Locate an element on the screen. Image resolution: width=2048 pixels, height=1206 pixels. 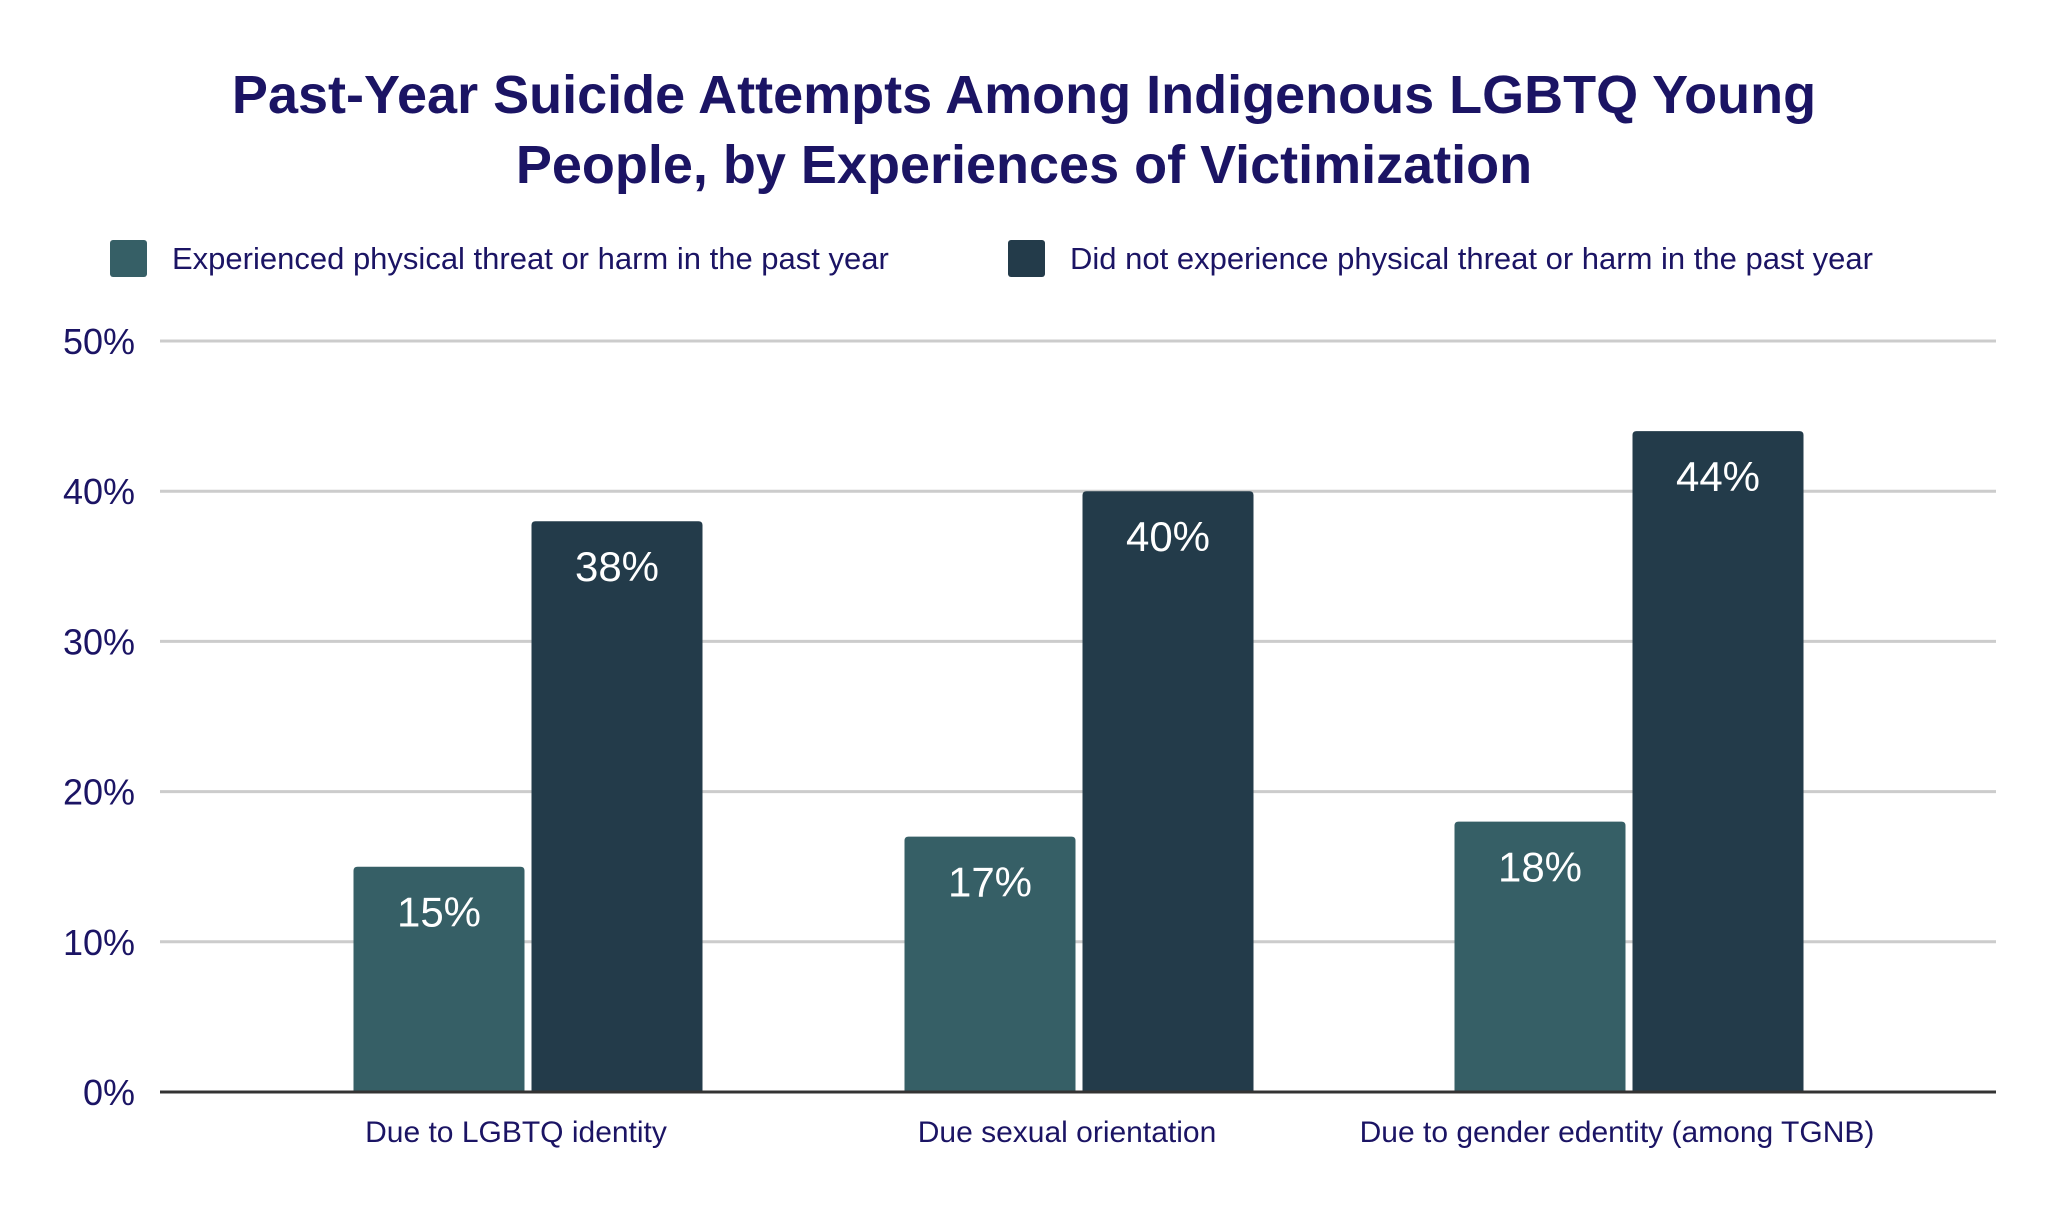
legend-swatch-experienced is located at coordinates (128, 258).